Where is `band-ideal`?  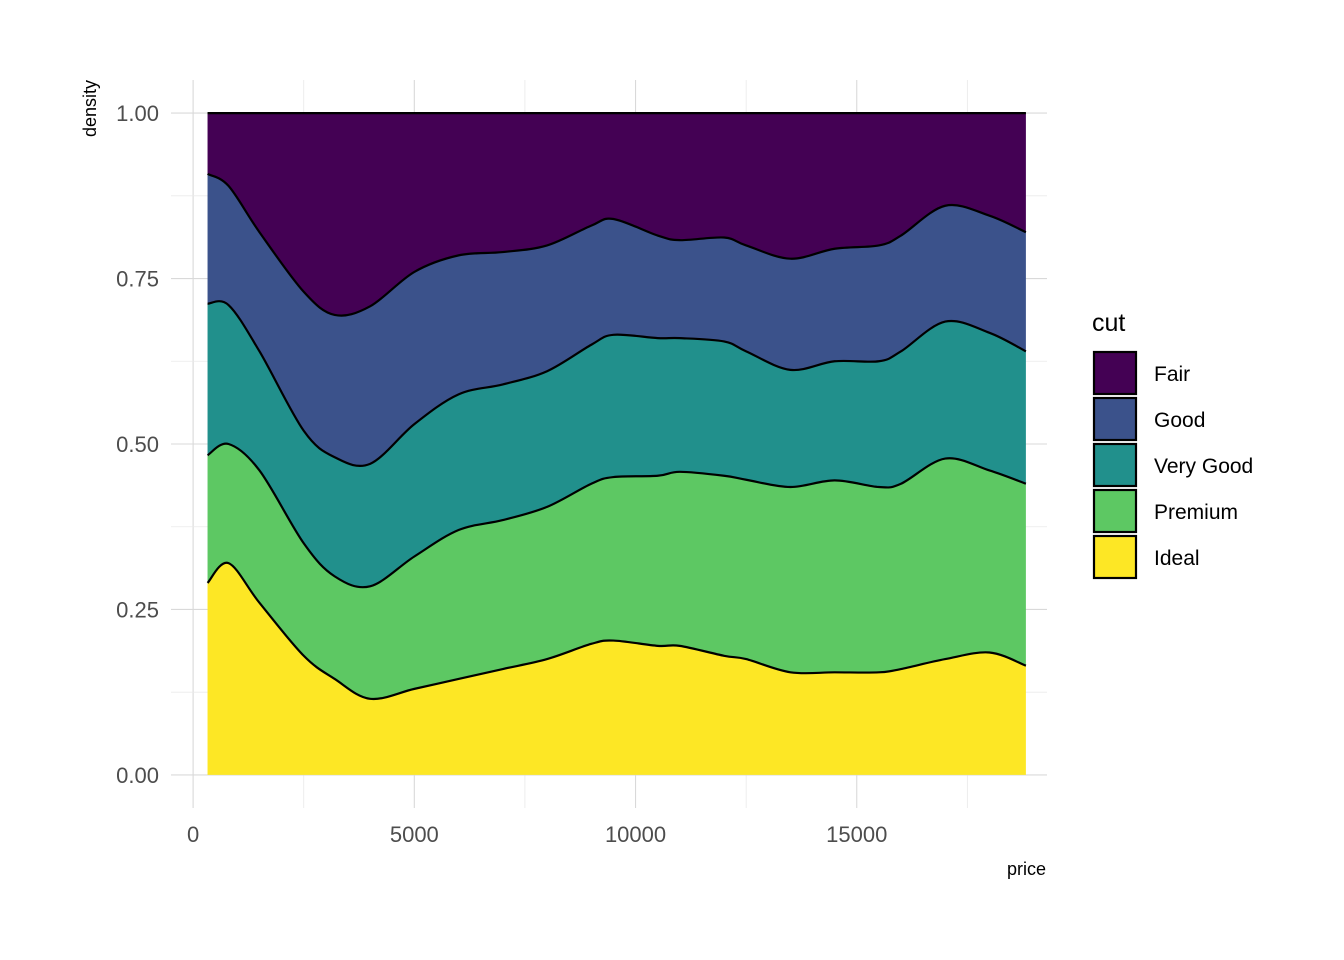 band-ideal is located at coordinates (616, 668).